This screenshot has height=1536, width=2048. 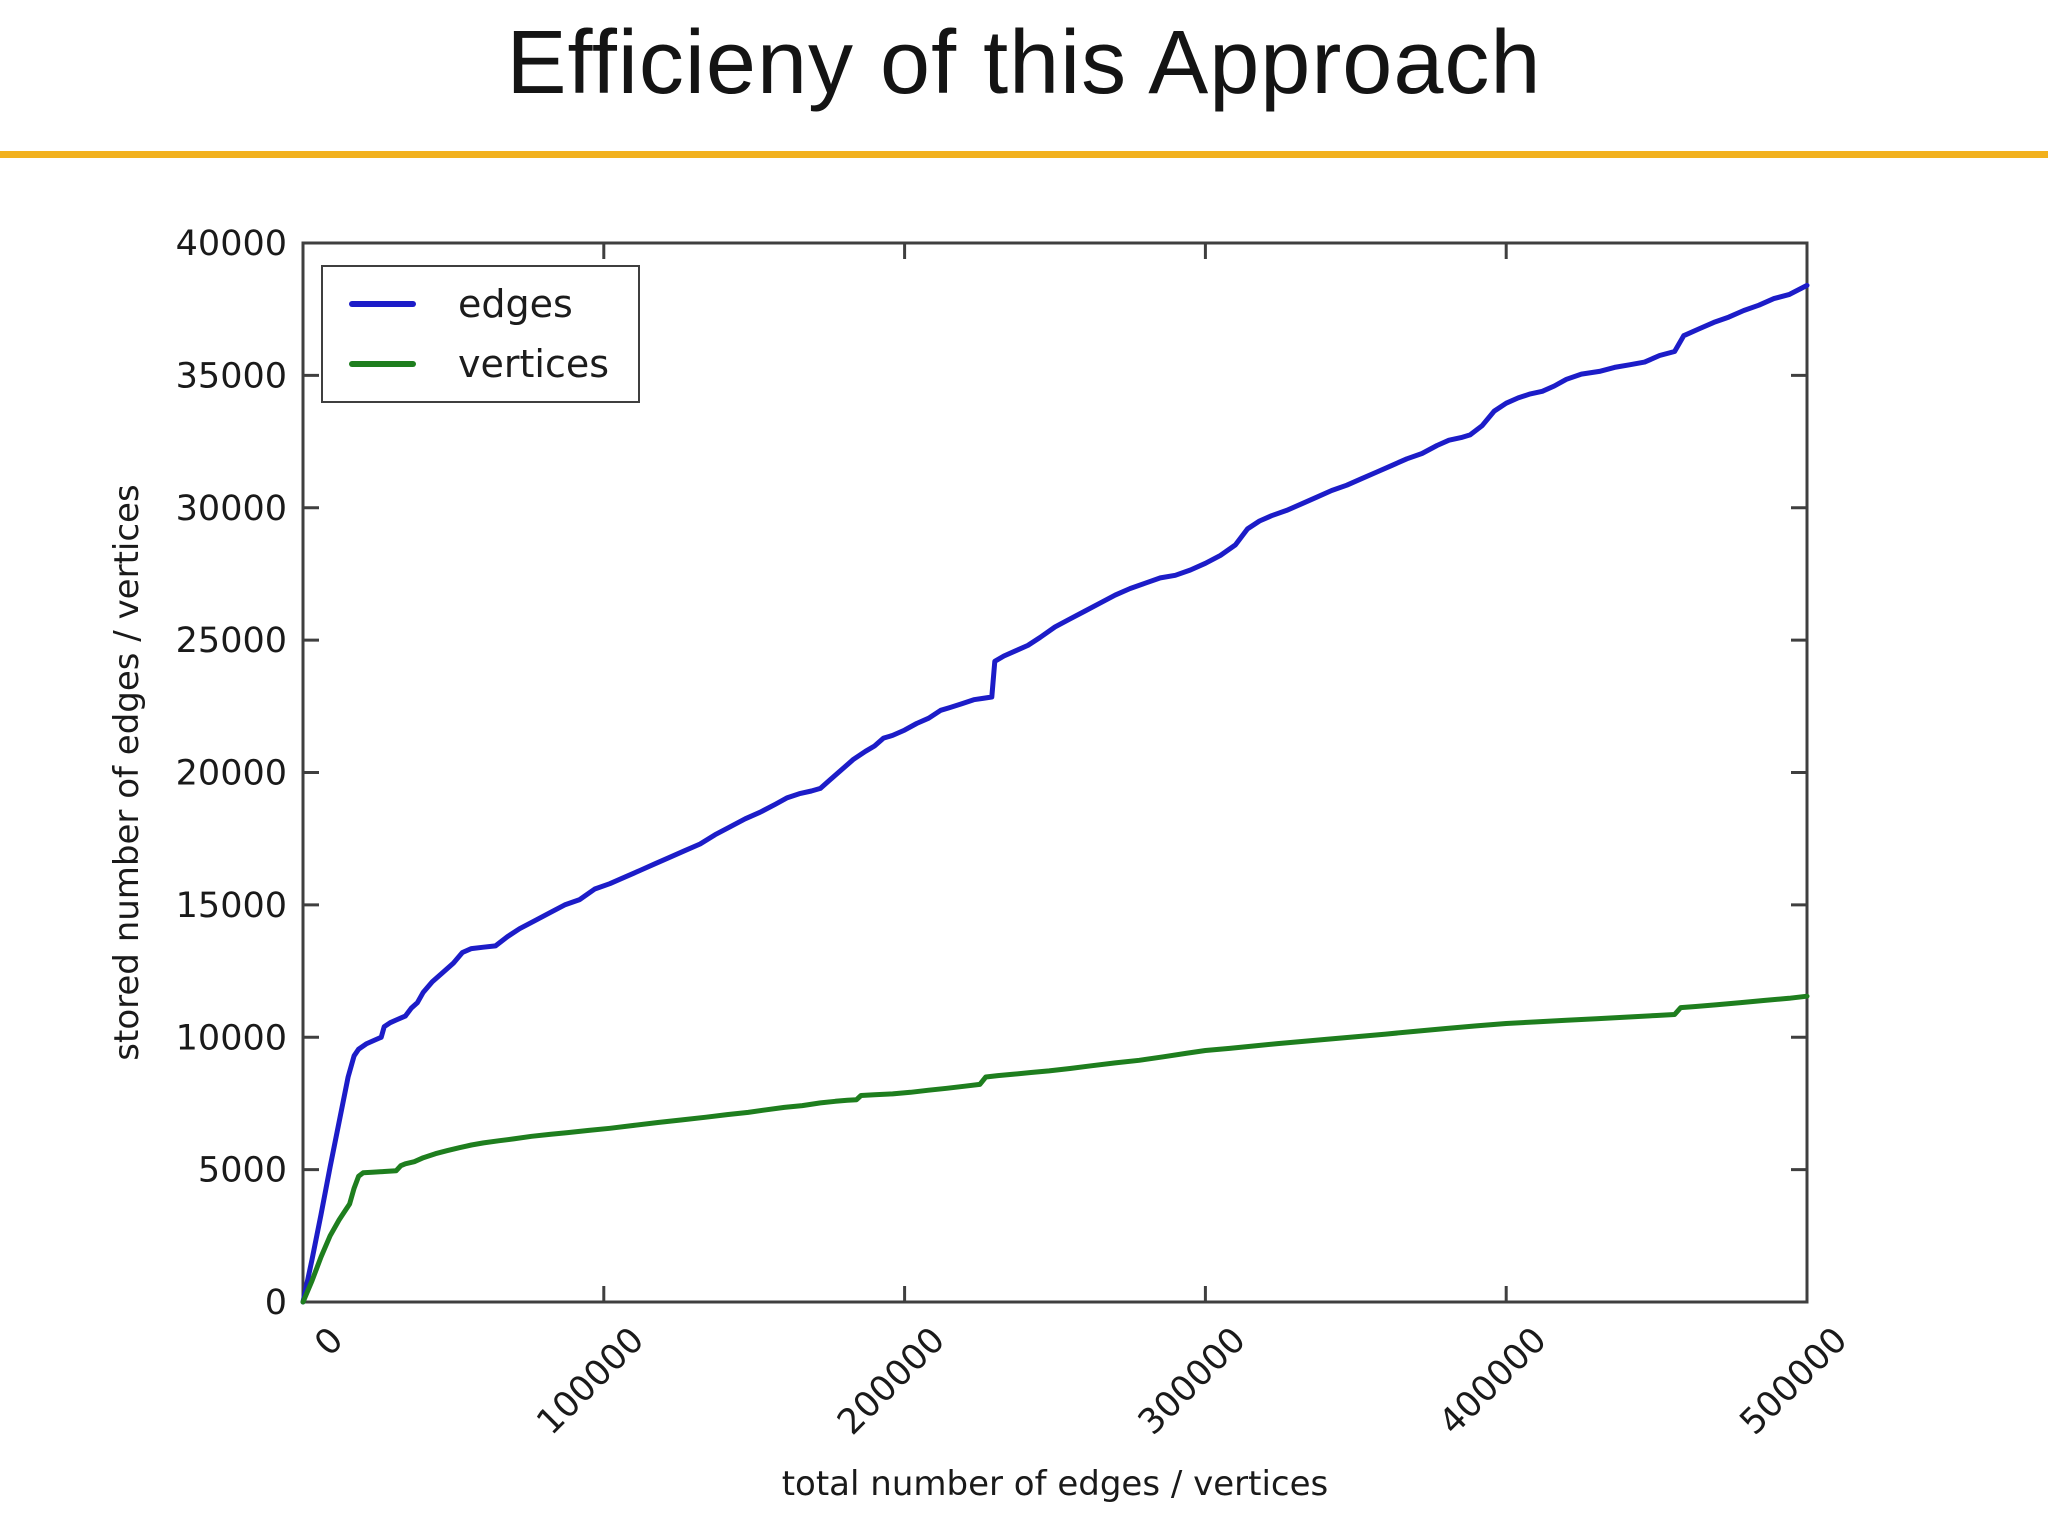 What do you see at coordinates (590, 1381) in the screenshot?
I see `x-tick-label: 100000` at bounding box center [590, 1381].